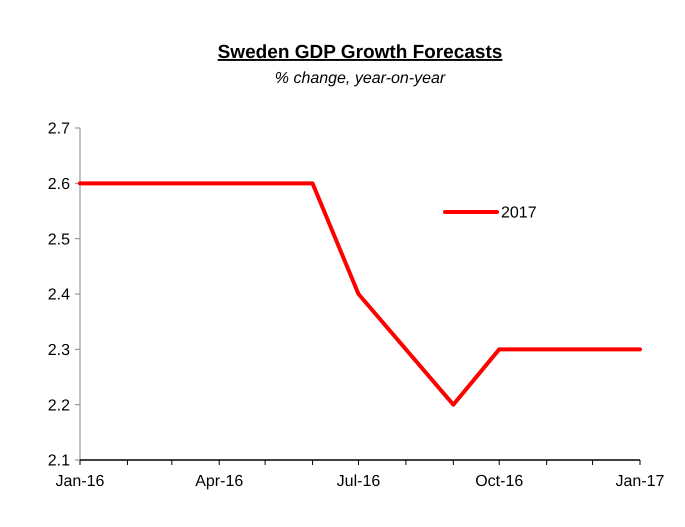  What do you see at coordinates (59, 184) in the screenshot?
I see `y-tick-label: 2.6` at bounding box center [59, 184].